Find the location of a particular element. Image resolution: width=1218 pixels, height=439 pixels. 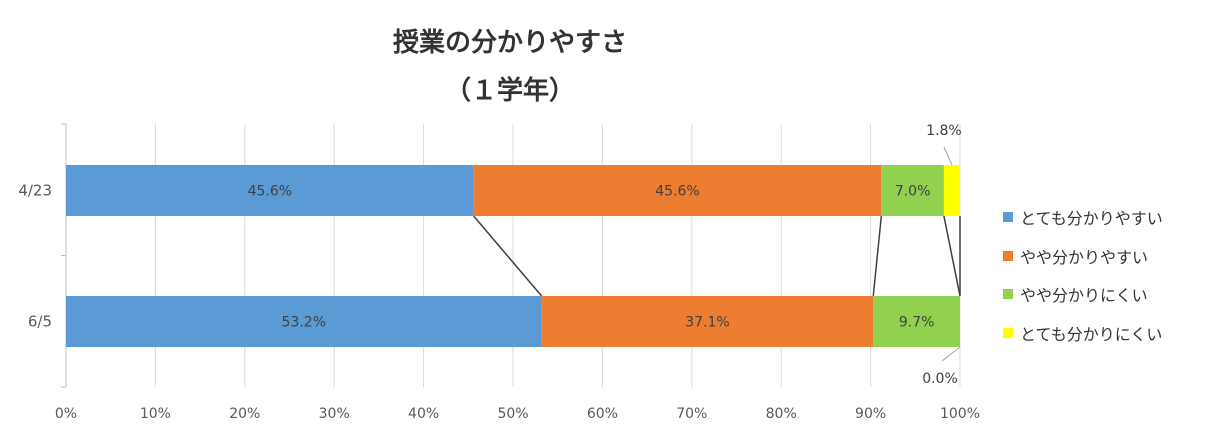

x-tick-label: 80% is located at coordinates (781, 414).